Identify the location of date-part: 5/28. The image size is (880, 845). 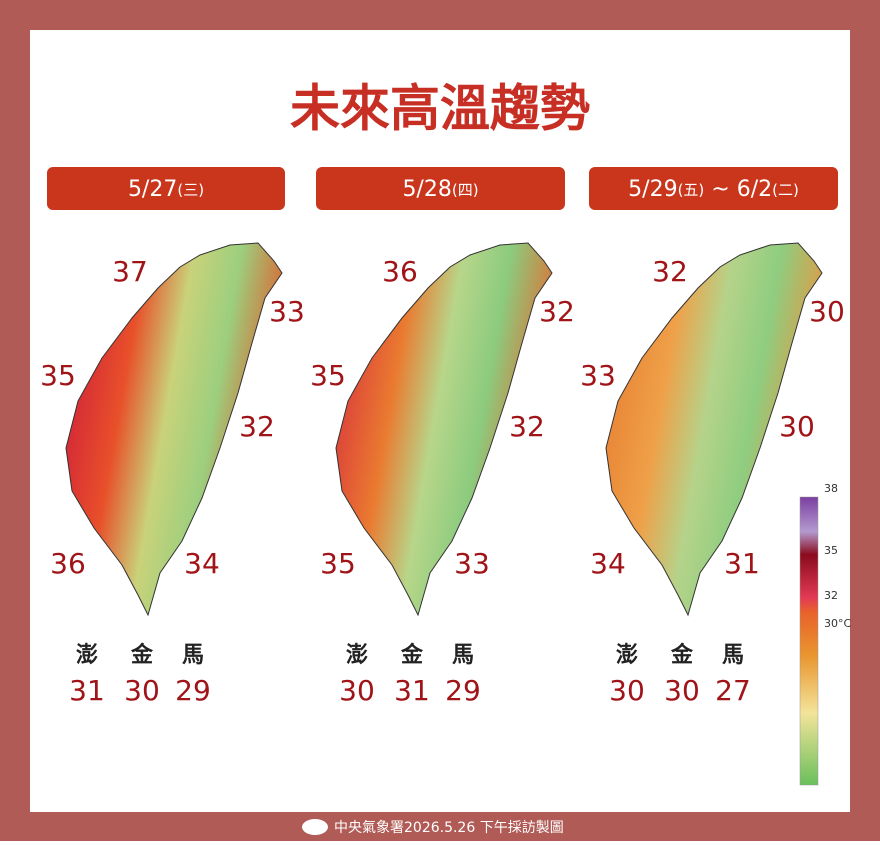
(426, 189).